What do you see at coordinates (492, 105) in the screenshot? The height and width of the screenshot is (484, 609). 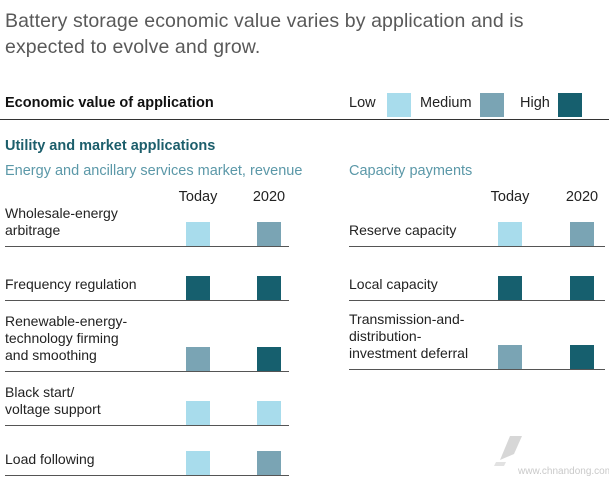 I see `legend-swatch-medium` at bounding box center [492, 105].